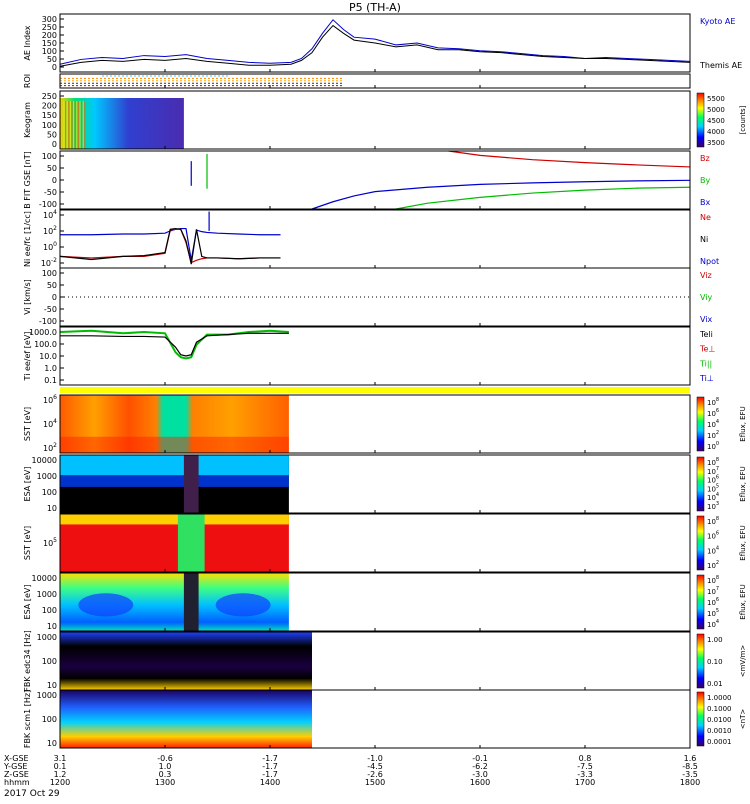 This screenshot has height=804, width=750. What do you see at coordinates (690, 766) in the screenshot?
I see `x-axis-value: -8.5` at bounding box center [690, 766].